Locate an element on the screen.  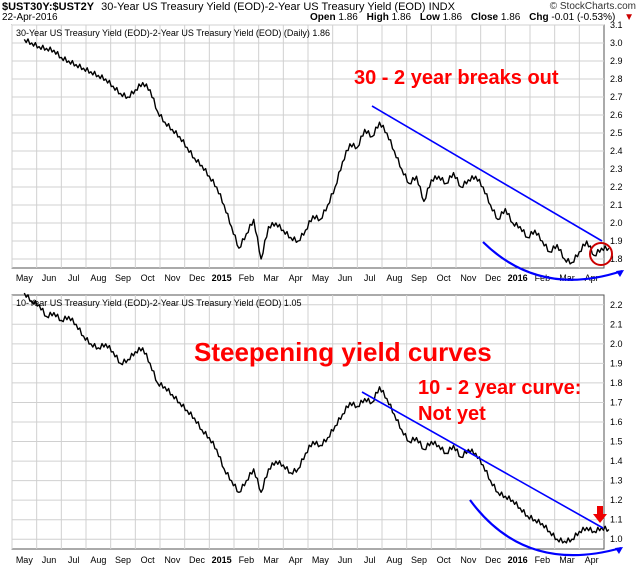
smile-curve-bottom is located at coordinates (545, 528).